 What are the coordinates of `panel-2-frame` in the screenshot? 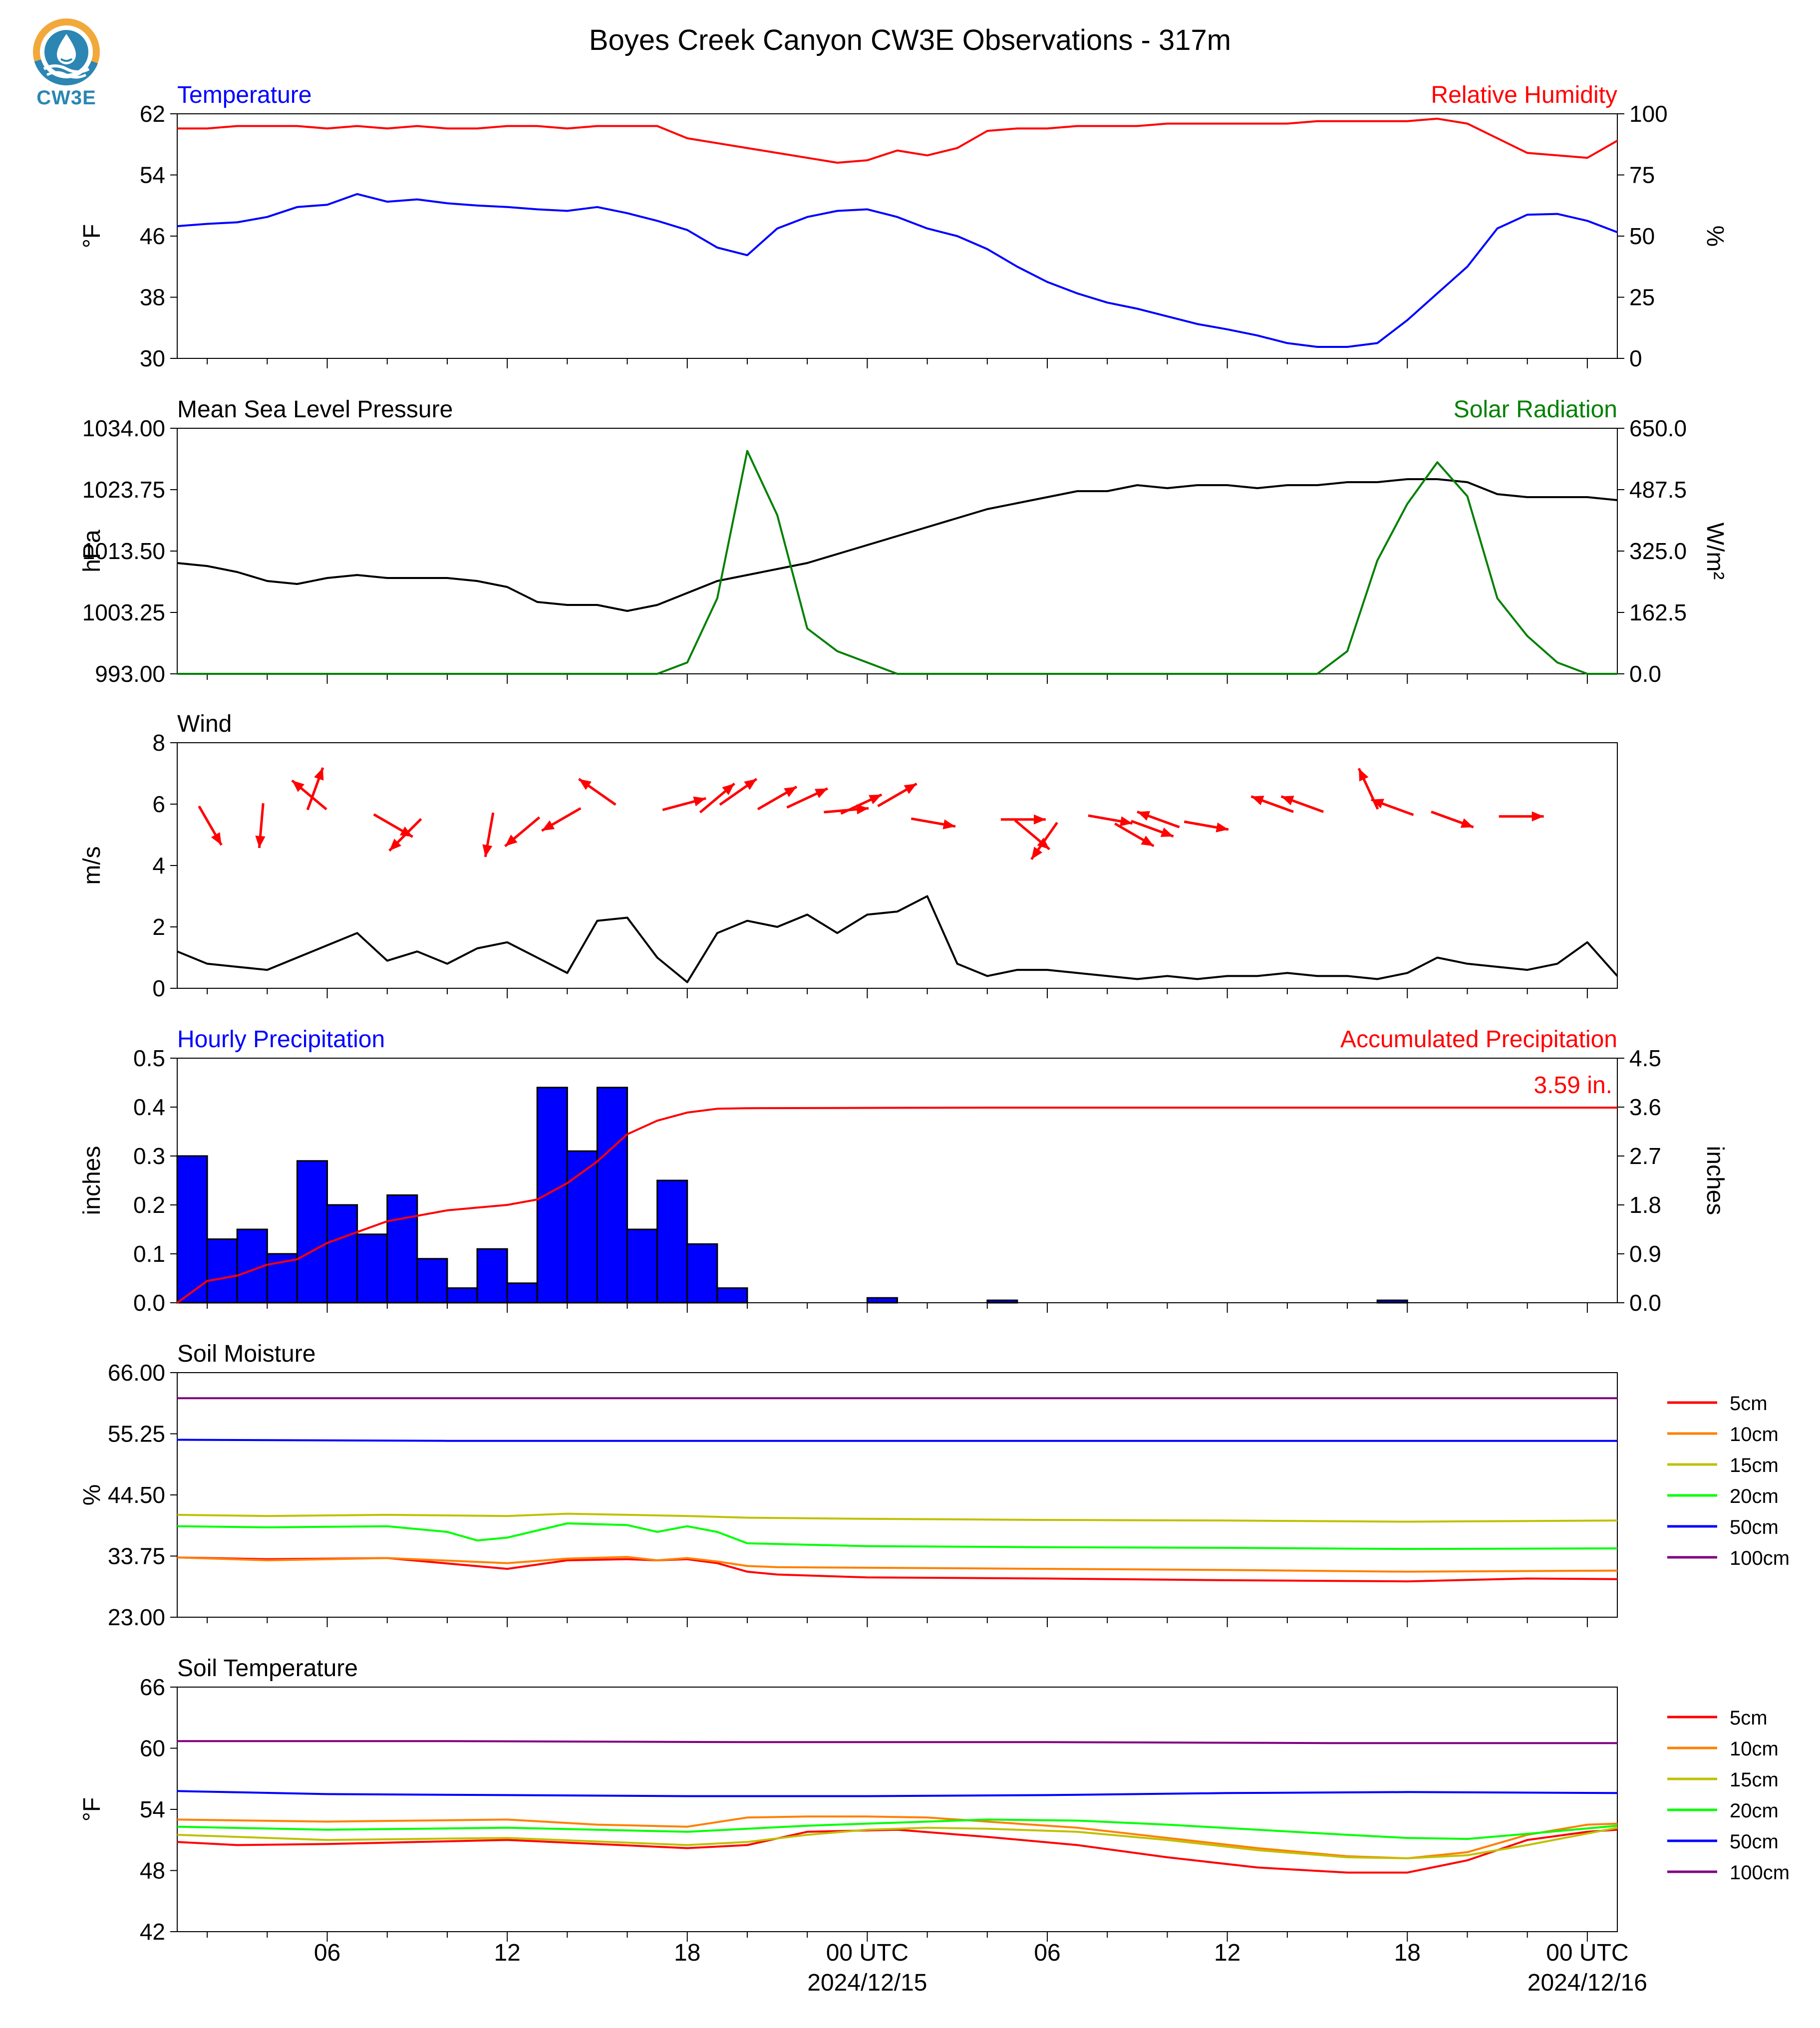 It's located at (897, 865).